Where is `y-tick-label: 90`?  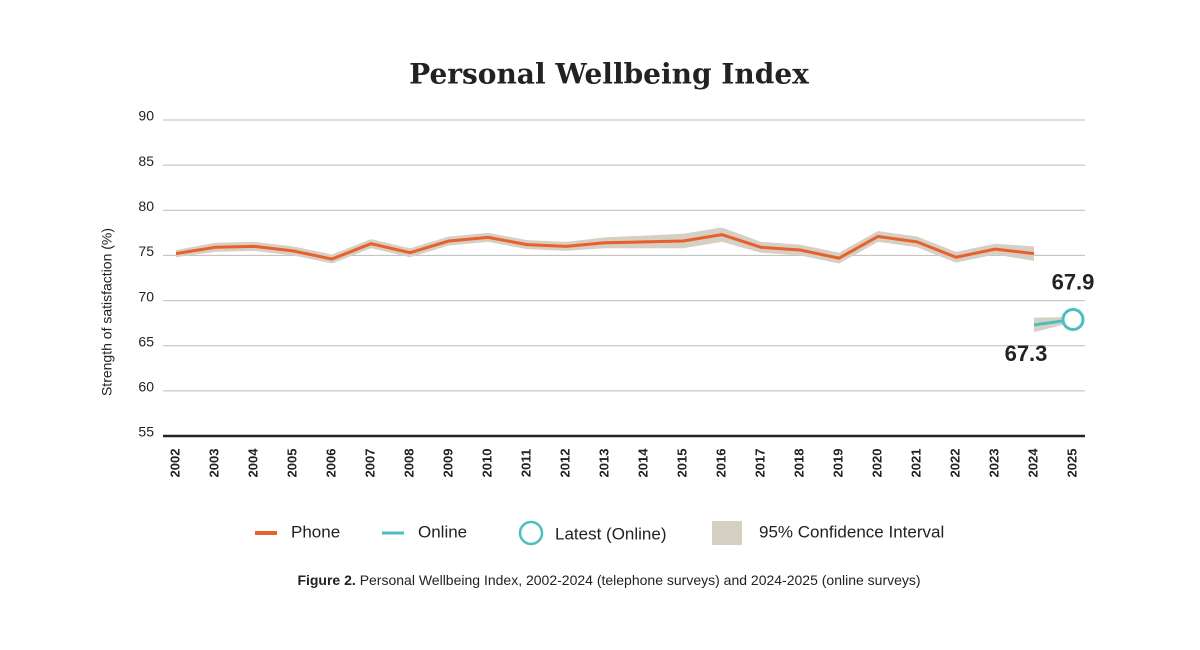 y-tick-label: 90 is located at coordinates (146, 116).